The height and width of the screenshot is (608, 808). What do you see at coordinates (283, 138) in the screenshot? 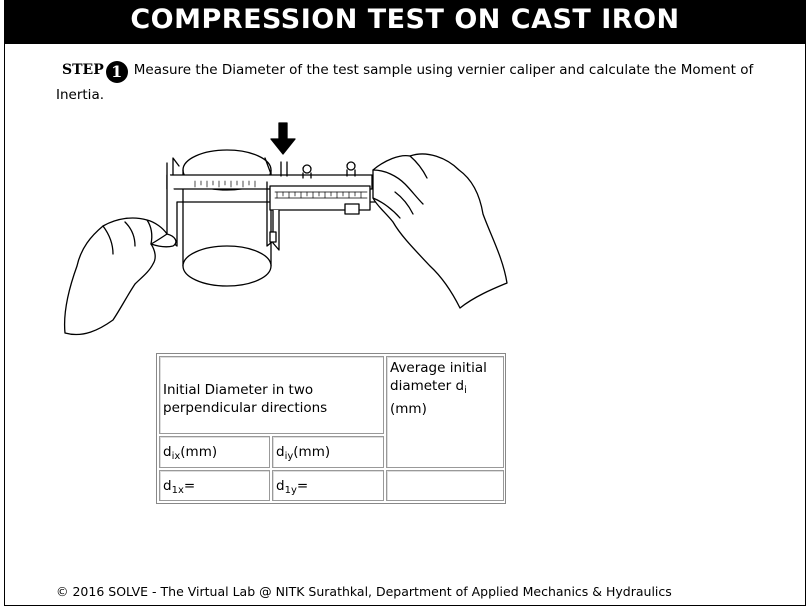
I see `down-arrow-icon` at bounding box center [283, 138].